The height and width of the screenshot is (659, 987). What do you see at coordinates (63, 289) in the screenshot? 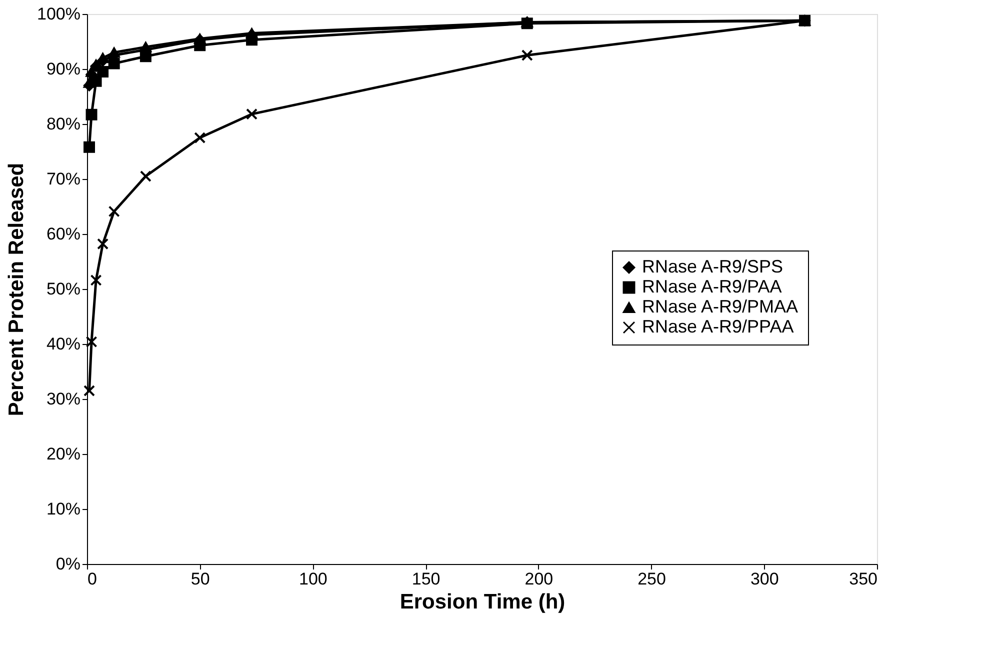
I see `y-tick-label: 50%` at bounding box center [63, 289].